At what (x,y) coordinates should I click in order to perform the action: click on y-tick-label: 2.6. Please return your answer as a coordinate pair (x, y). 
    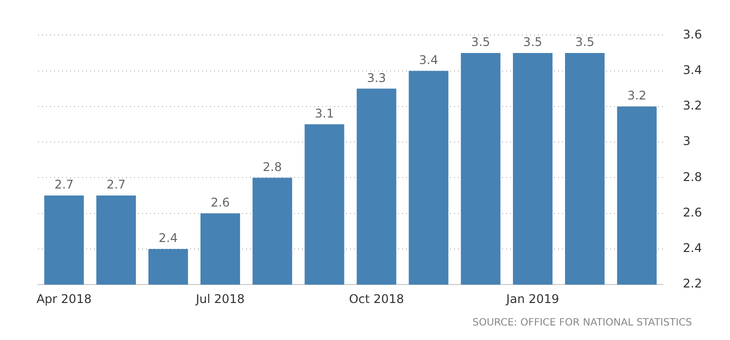
    Looking at the image, I should click on (692, 212).